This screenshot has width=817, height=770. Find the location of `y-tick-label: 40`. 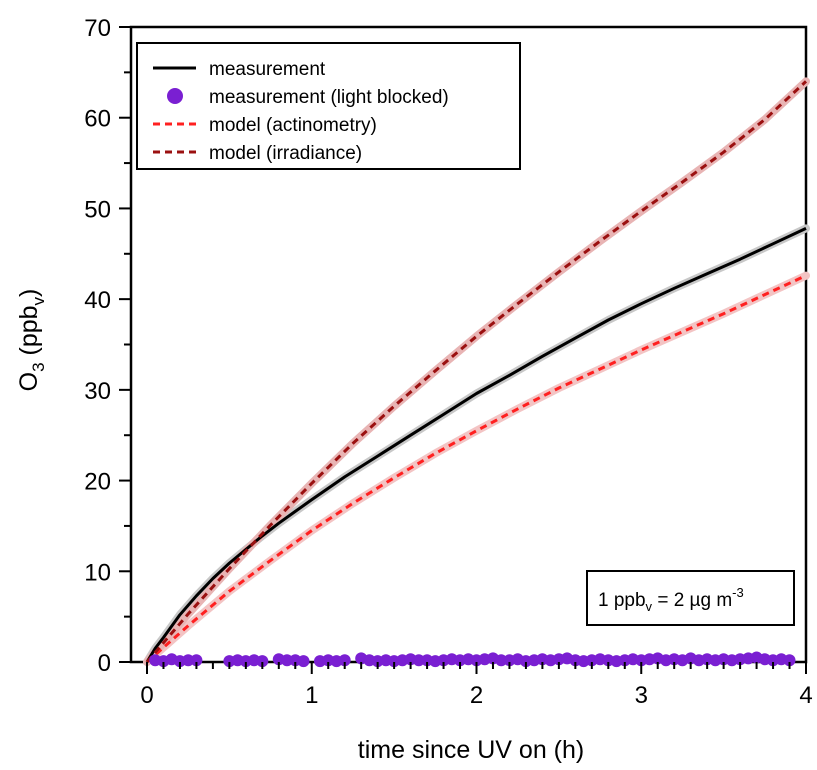

y-tick-label: 40 is located at coordinates (97, 300).